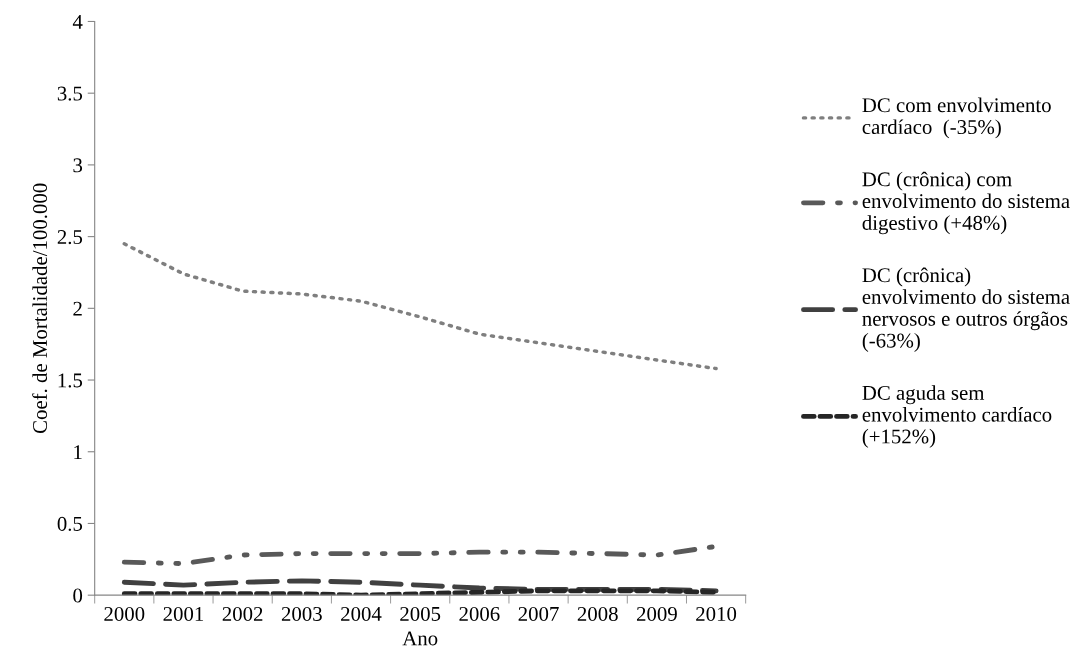  Describe the element at coordinates (78, 595) in the screenshot. I see `y-tick-label: 0` at that location.